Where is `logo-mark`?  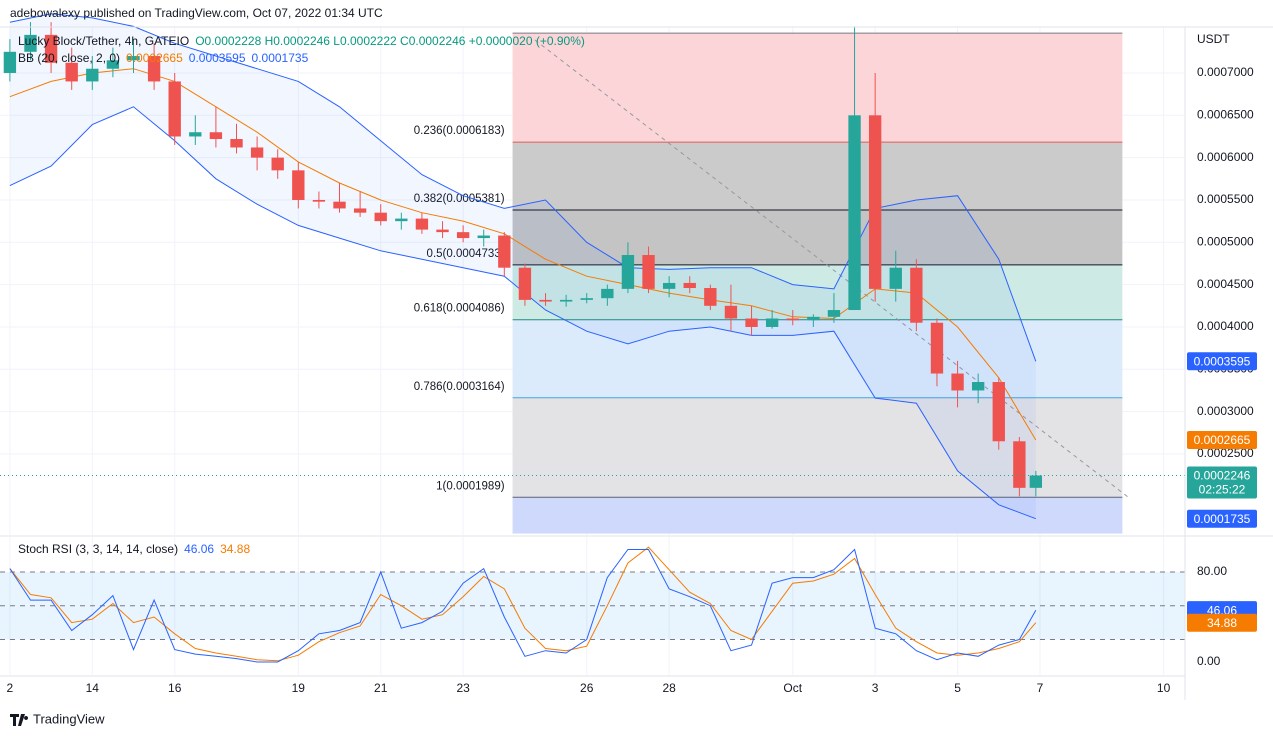 logo-mark is located at coordinates (19, 720).